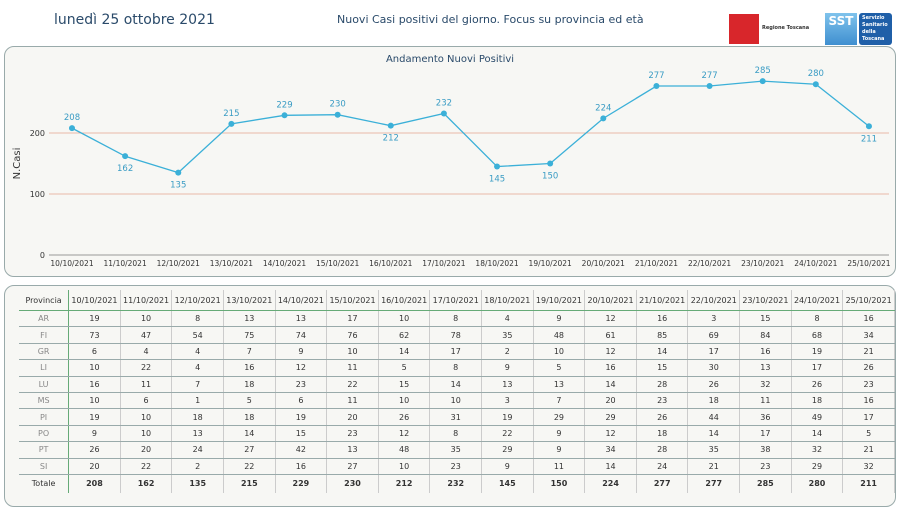 This screenshot has width=900, height=508. What do you see at coordinates (765, 417) in the screenshot?
I see `value-cell: 36` at bounding box center [765, 417].